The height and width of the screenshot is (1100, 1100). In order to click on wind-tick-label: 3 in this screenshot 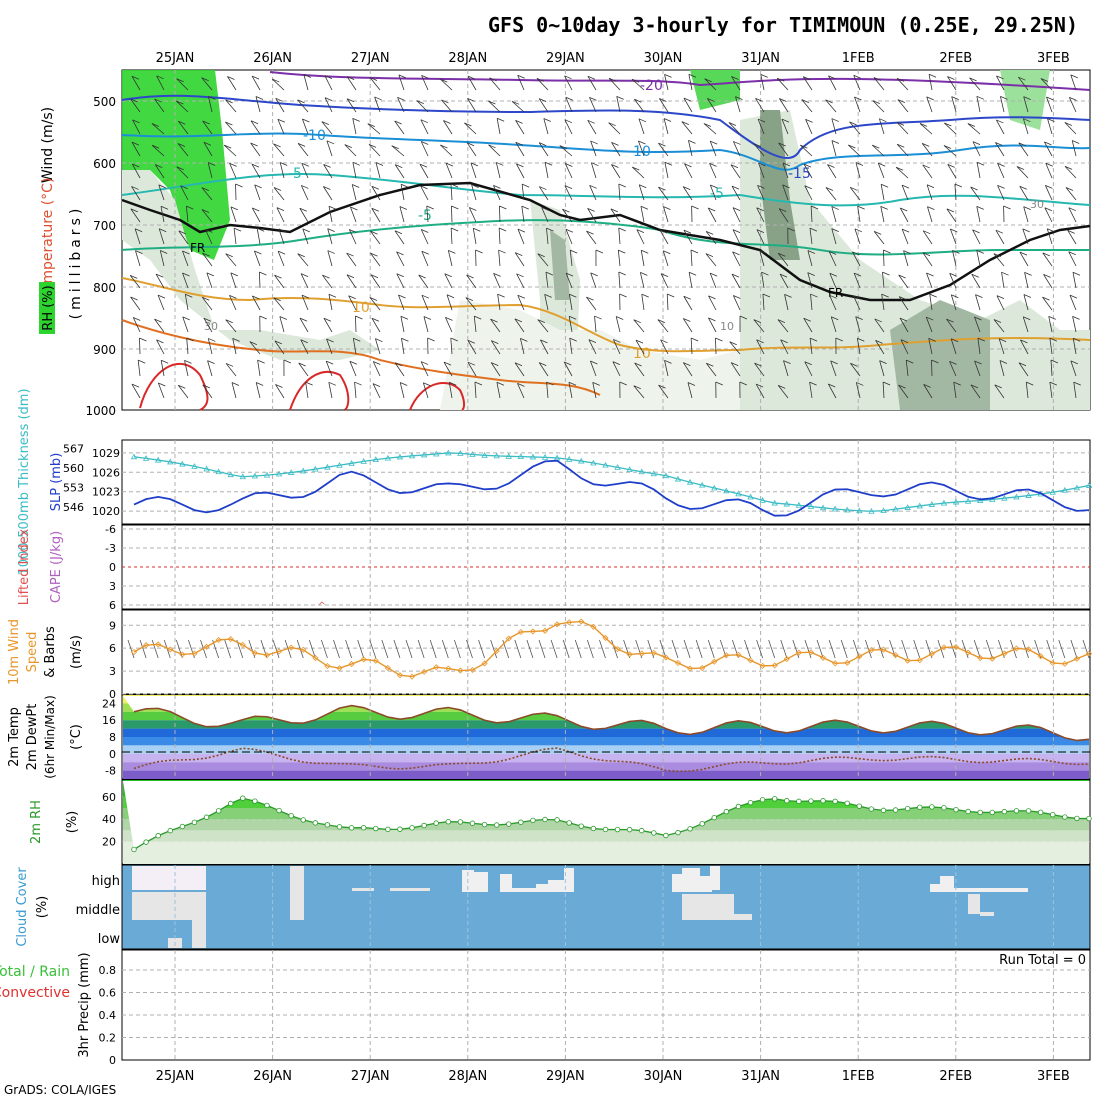, I will do `click(112, 671)`.